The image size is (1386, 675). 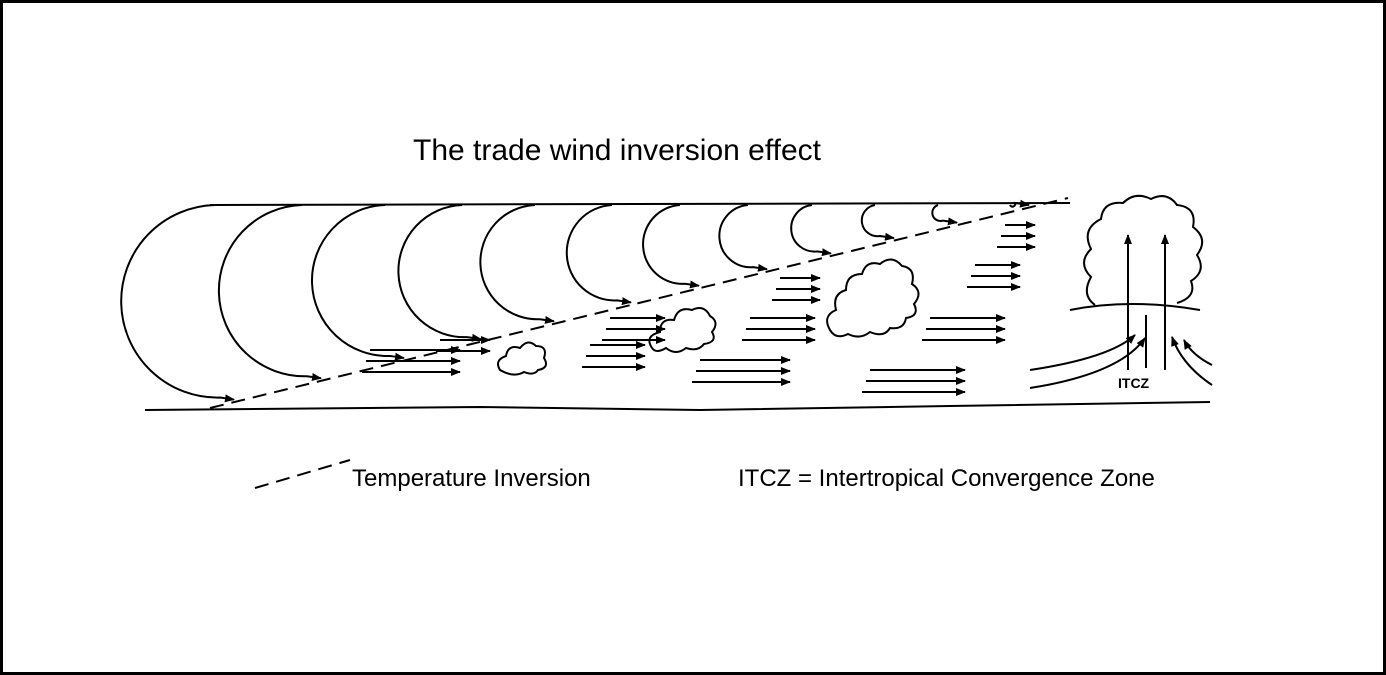 I want to click on itcz-label: ITCZ, so click(x=1134, y=383).